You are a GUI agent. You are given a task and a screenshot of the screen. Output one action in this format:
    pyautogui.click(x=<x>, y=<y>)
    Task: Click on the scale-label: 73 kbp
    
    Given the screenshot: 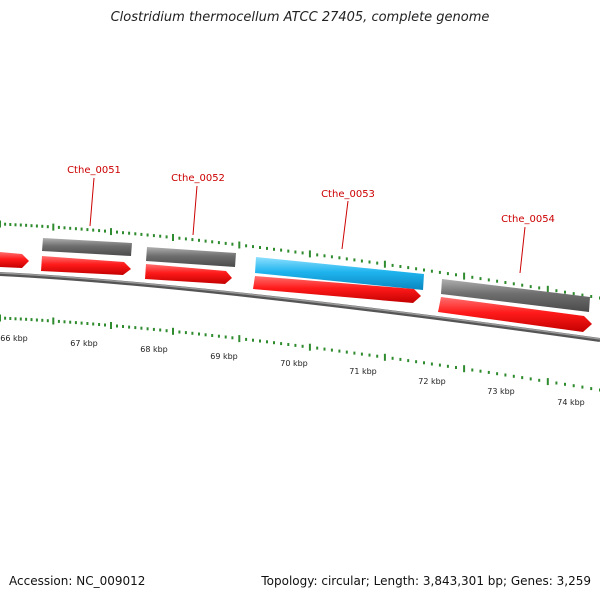 What is the action you would take?
    pyautogui.click(x=501, y=391)
    